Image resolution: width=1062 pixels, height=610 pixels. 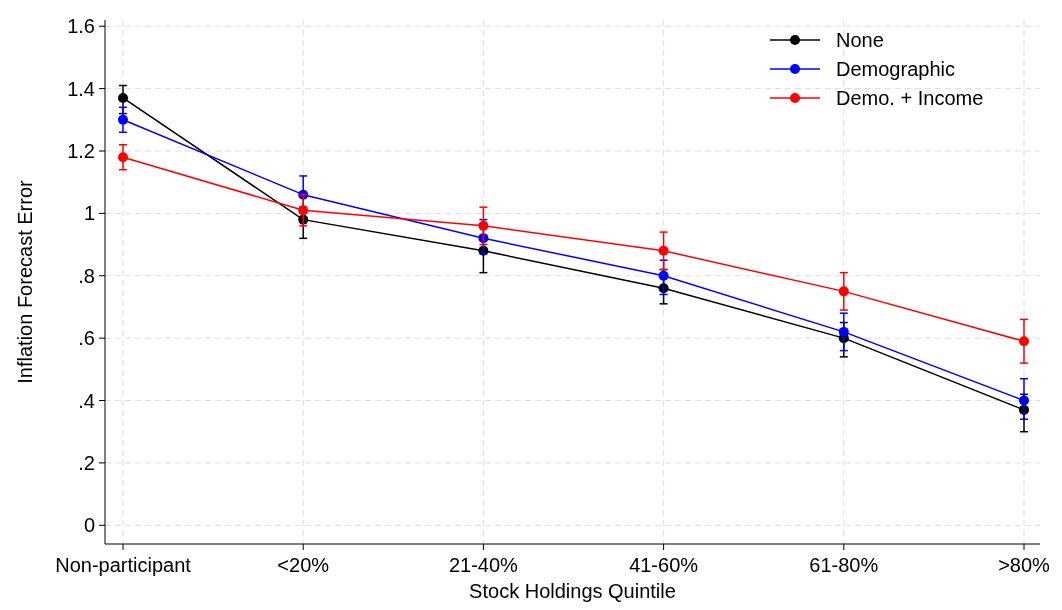 What do you see at coordinates (844, 565) in the screenshot?
I see `x-tick-label: 61-80%` at bounding box center [844, 565].